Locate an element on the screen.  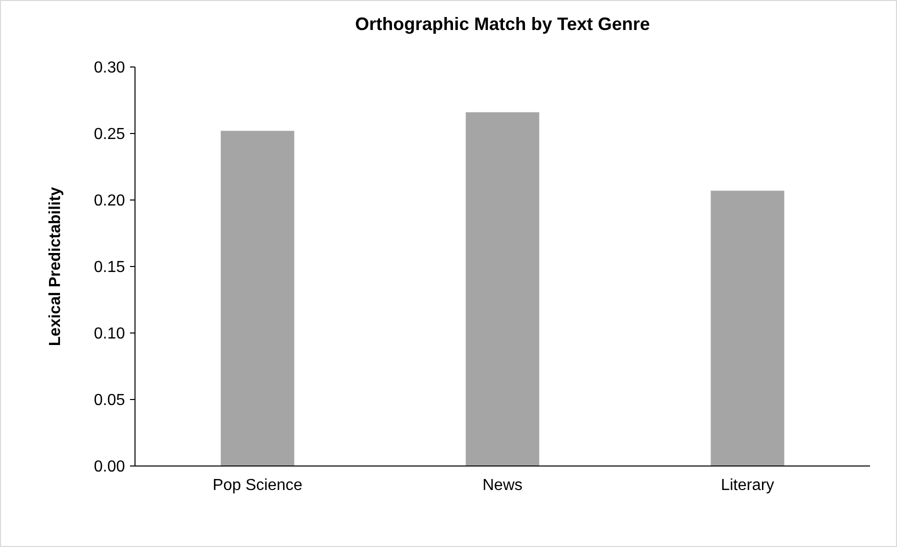
x-tick-label: News is located at coordinates (502, 485).